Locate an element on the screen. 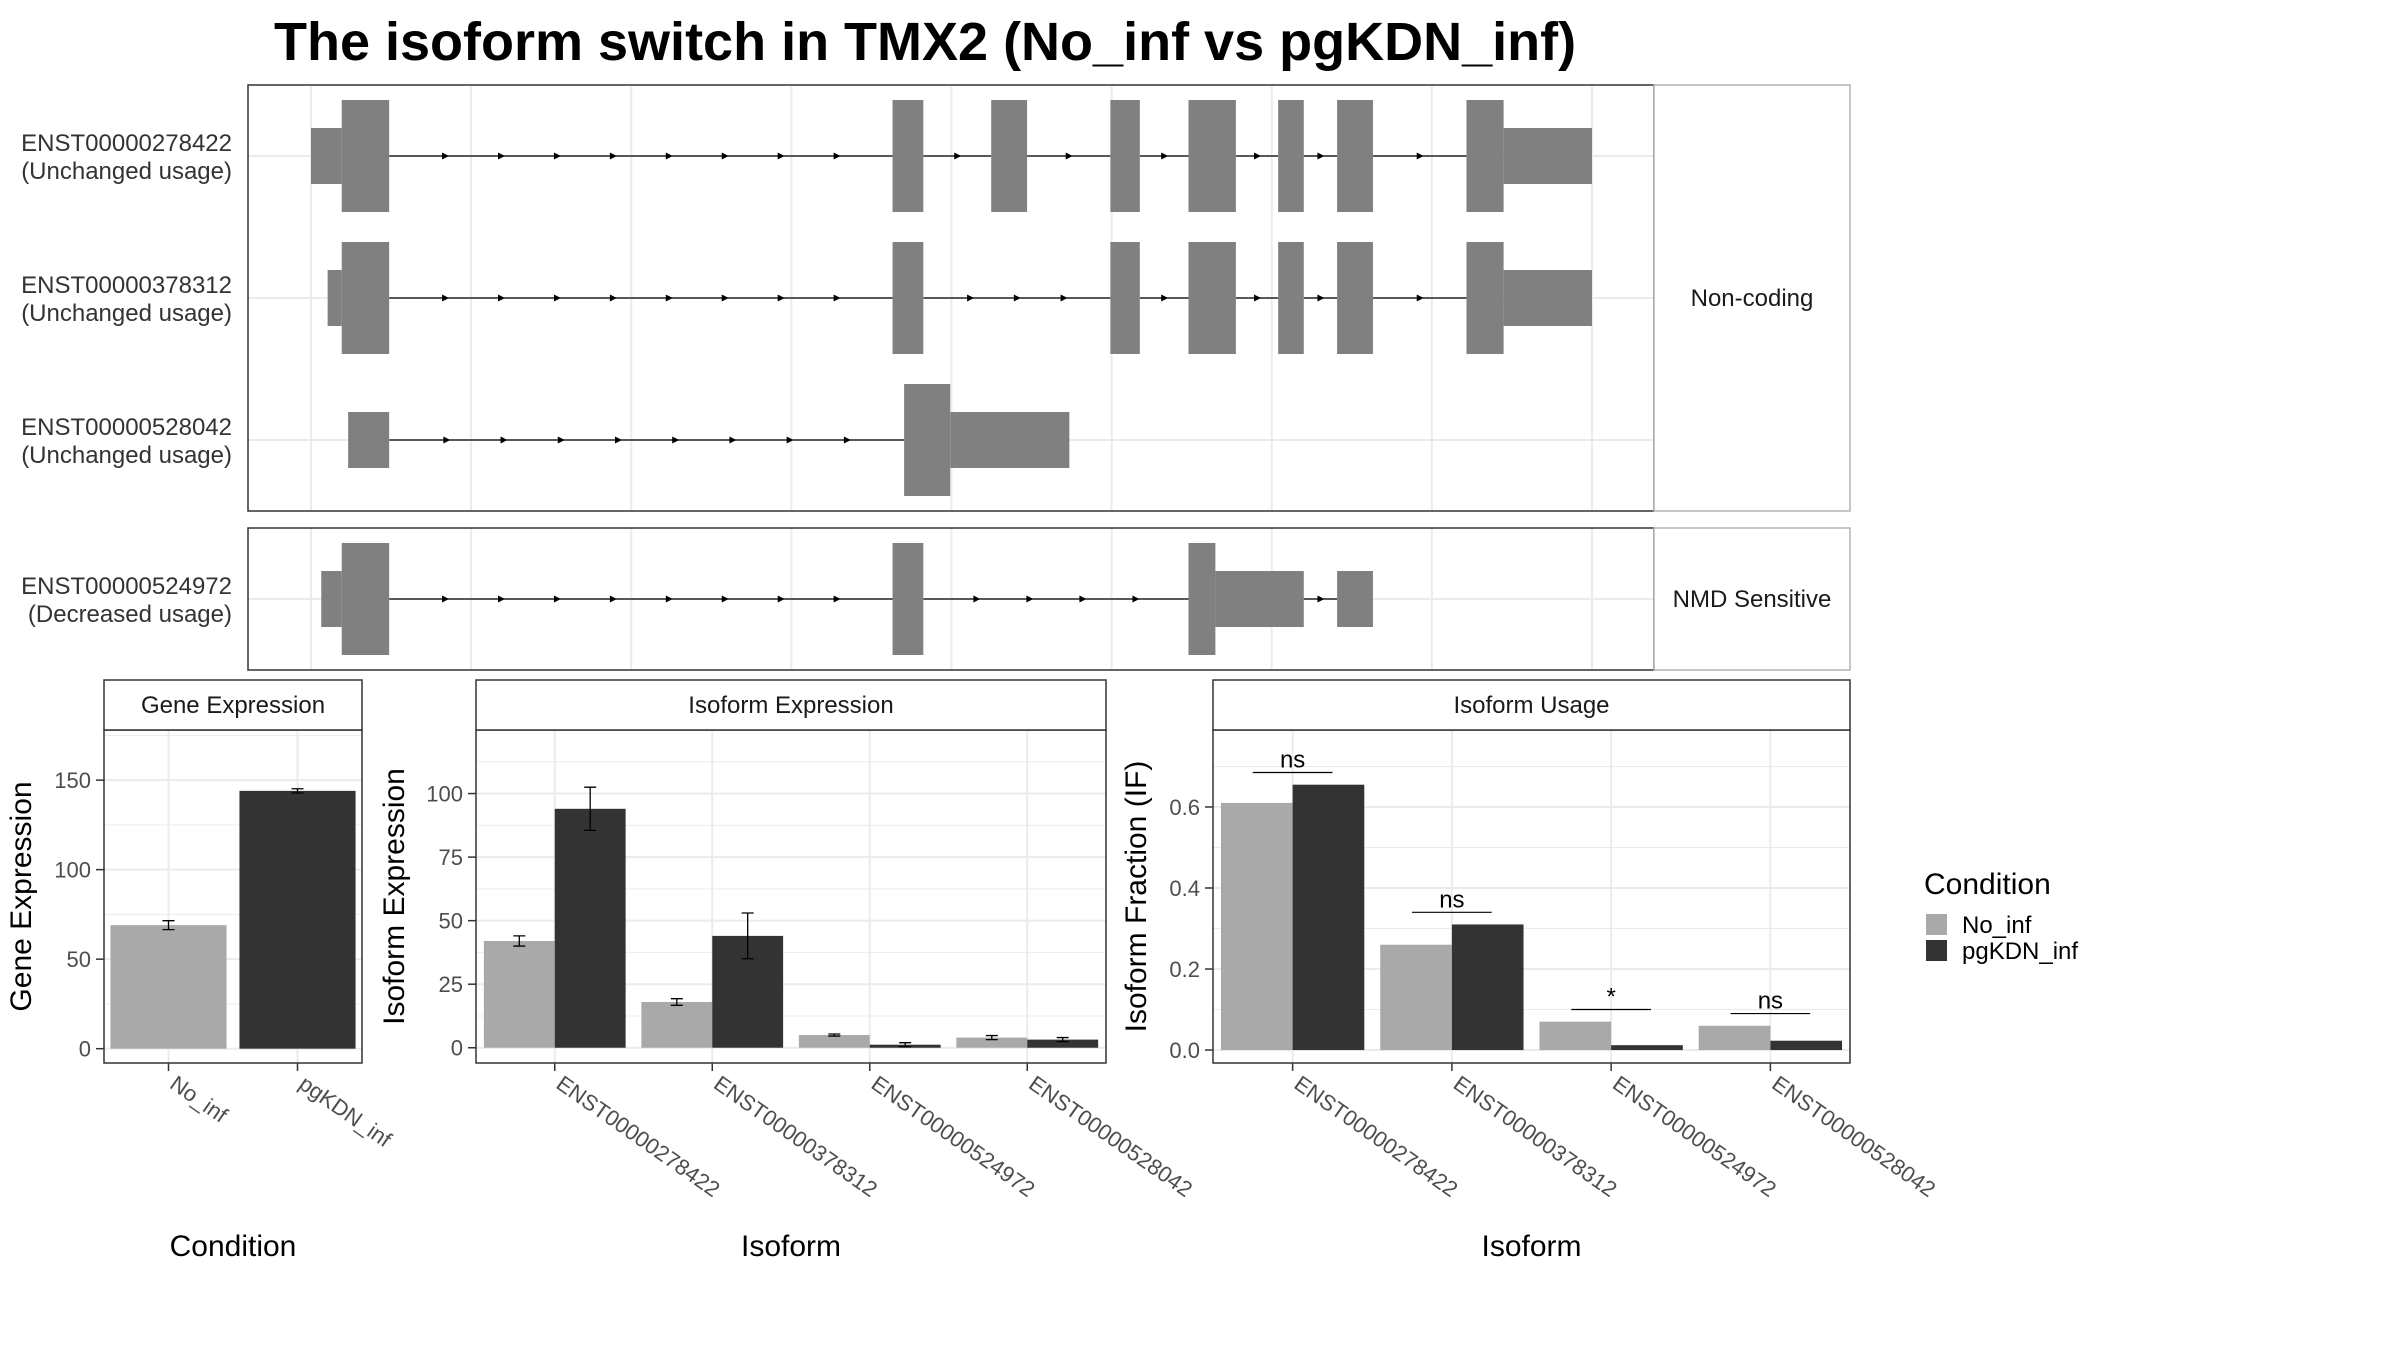 The image size is (2400, 1350). x-tick-label: ENST00000278422 is located at coordinates (1376, 1136).